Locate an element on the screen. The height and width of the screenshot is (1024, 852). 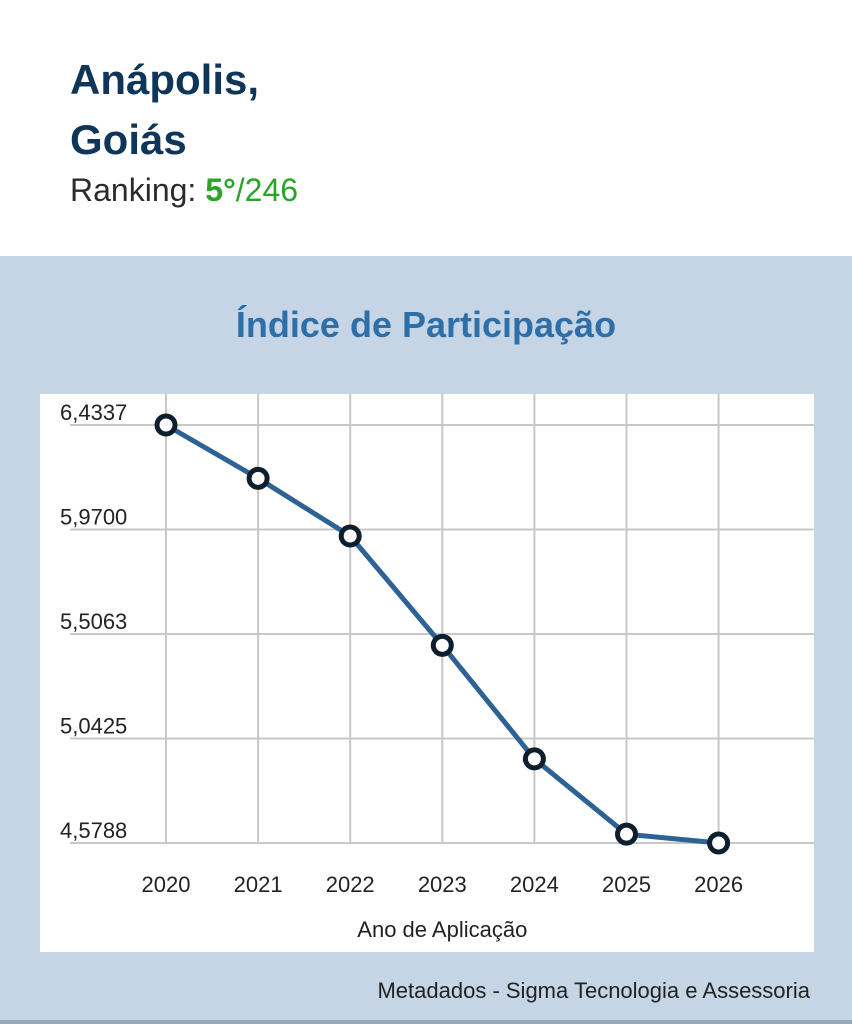
x-tick-label: 2026 is located at coordinates (718, 884).